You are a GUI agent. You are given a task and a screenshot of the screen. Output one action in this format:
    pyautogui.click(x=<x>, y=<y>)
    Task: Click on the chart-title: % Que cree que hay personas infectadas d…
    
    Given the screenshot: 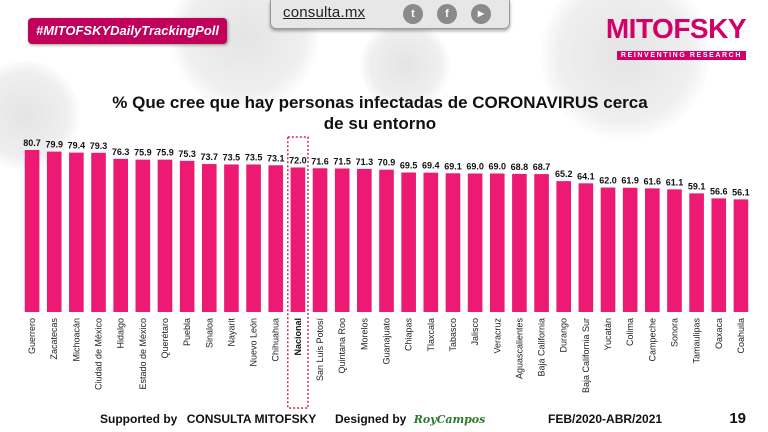 What is the action you would take?
    pyautogui.click(x=380, y=113)
    